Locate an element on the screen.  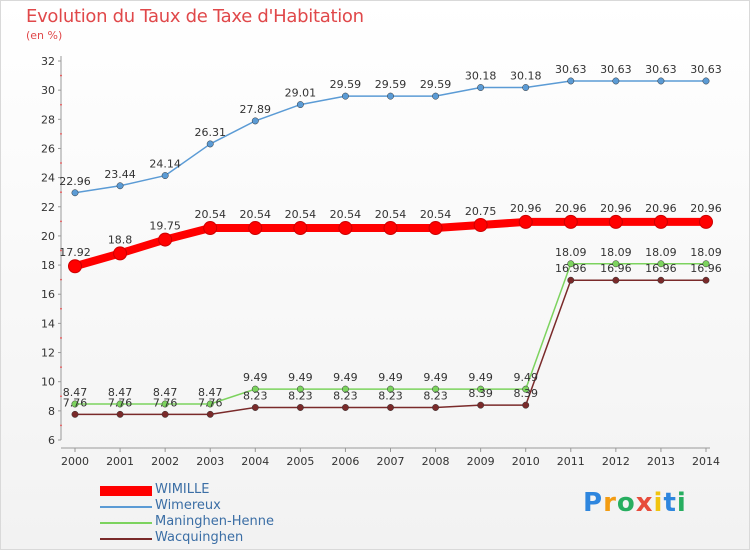
y-tick-label: 24 is located at coordinates (48, 178).